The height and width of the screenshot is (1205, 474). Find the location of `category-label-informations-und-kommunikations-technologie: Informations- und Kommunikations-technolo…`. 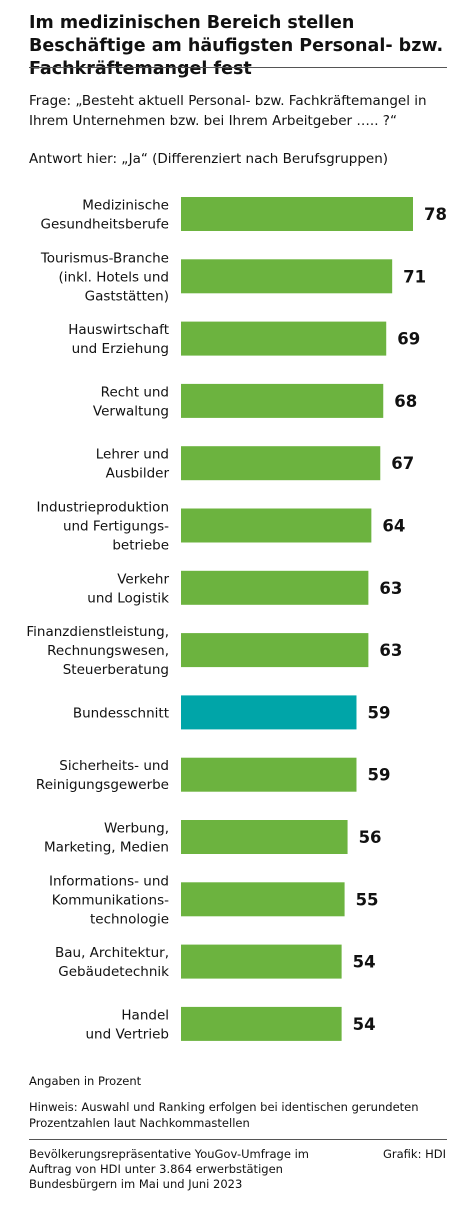

category-label-informations-und-kommunikations-technologie: Informations- und Kommunikations-technolo… is located at coordinates (109, 900).